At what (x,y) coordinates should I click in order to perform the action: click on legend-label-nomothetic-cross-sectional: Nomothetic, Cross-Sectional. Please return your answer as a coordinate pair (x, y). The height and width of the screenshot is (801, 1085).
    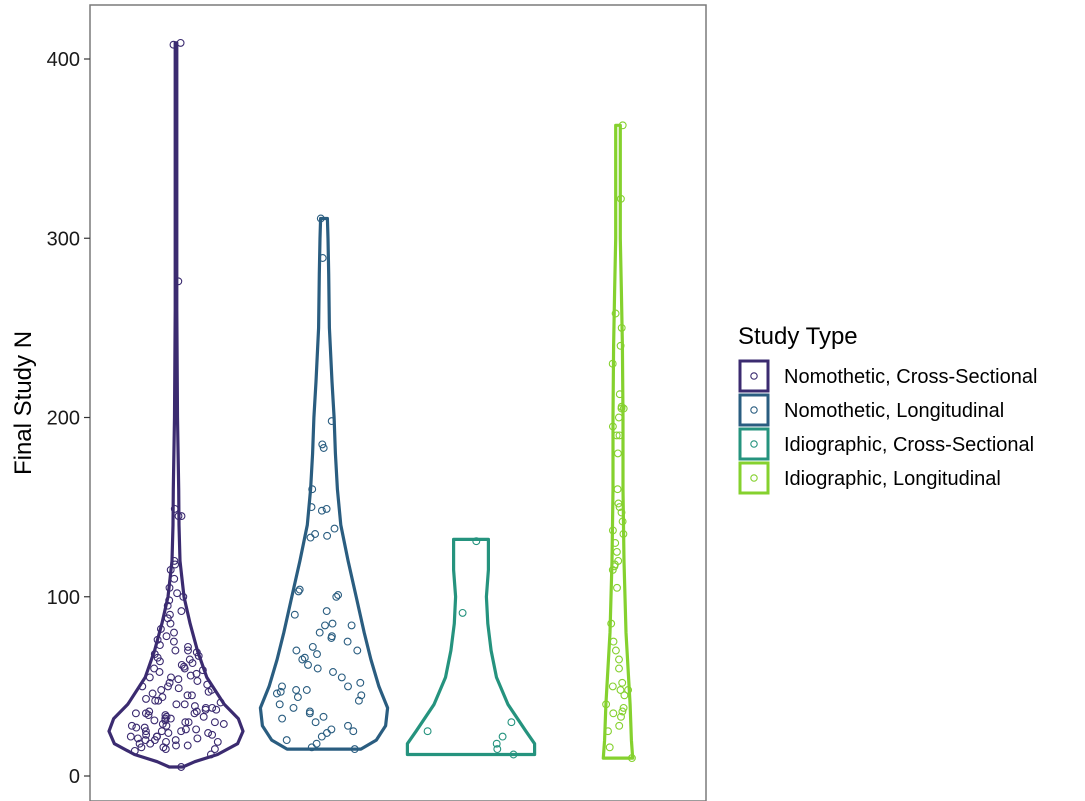
    Looking at the image, I should click on (910, 377).